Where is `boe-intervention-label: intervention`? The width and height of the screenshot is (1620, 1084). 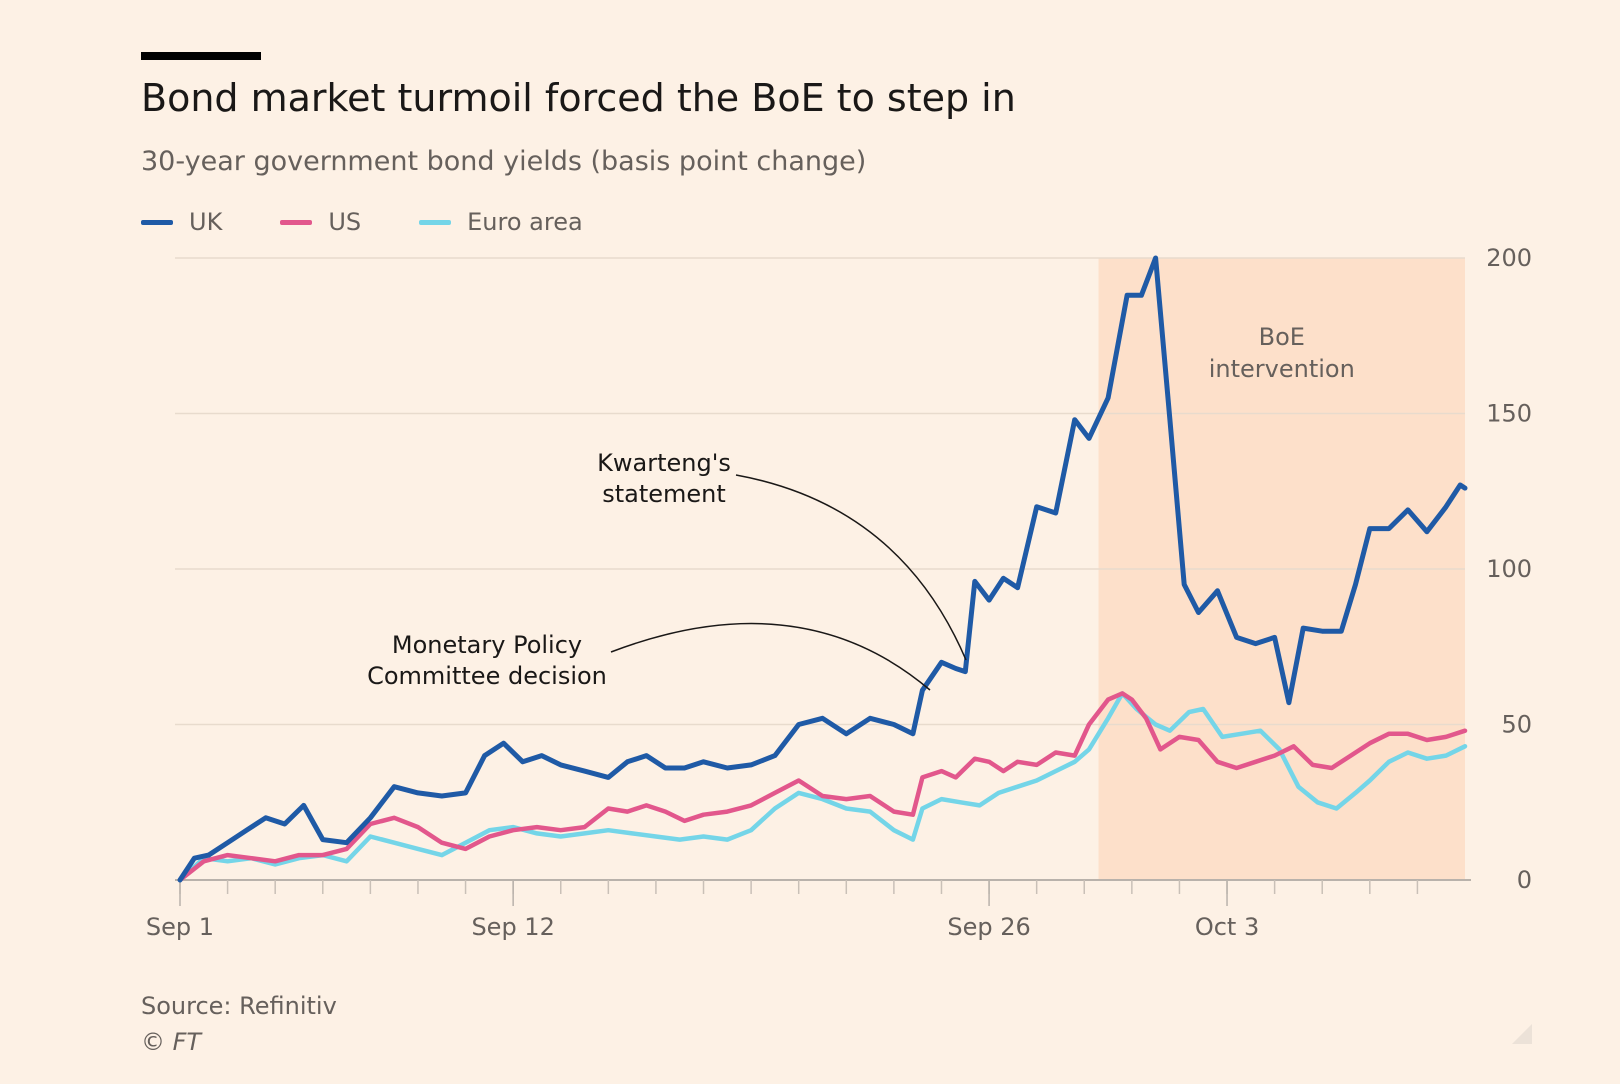
boe-intervention-label: intervention is located at coordinates (1282, 369).